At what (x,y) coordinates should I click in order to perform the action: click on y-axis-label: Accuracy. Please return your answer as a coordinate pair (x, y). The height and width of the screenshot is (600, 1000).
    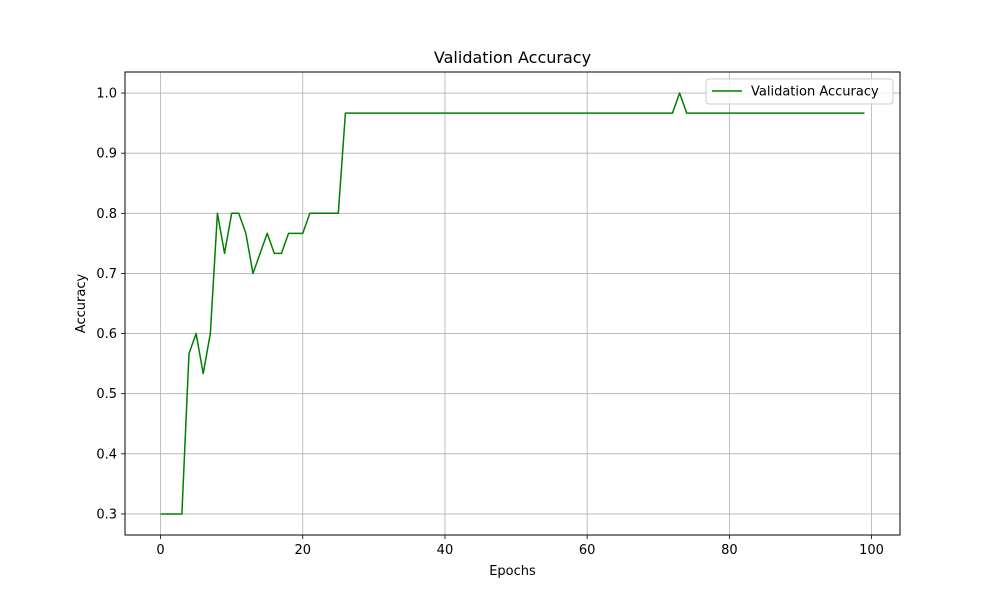
    Looking at the image, I should click on (81, 304).